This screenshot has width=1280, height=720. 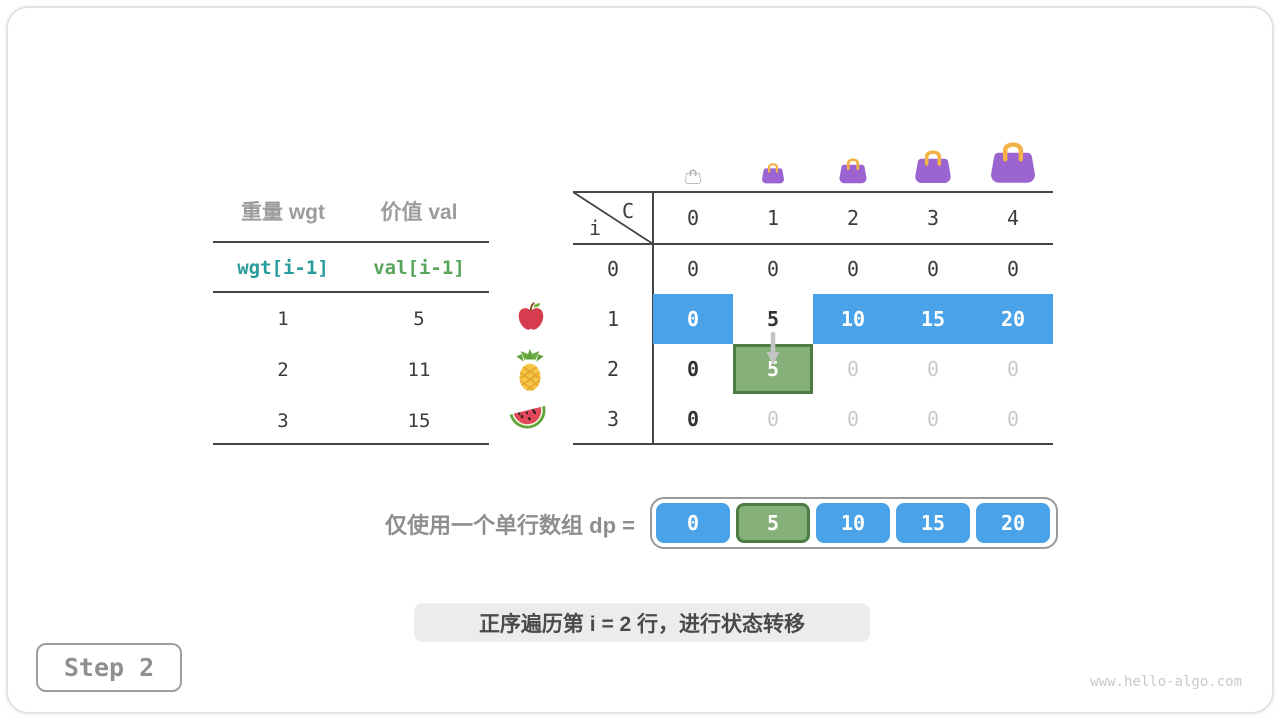 What do you see at coordinates (1013, 523) in the screenshot?
I see `dp-array-cell: 20` at bounding box center [1013, 523].